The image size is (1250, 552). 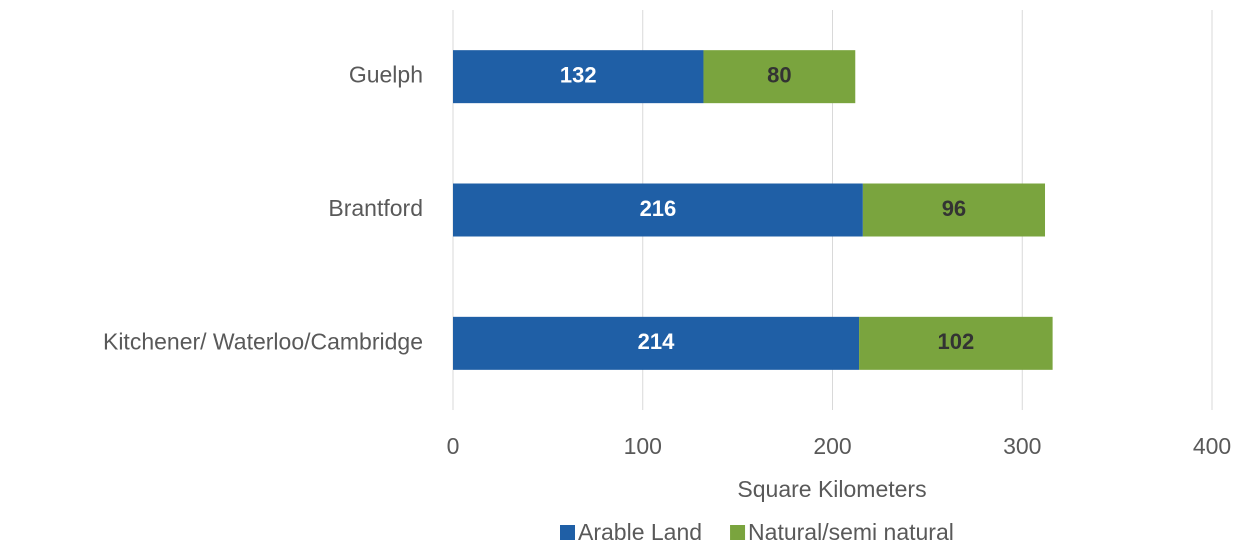 What do you see at coordinates (386, 75) in the screenshot?
I see `y-tick-label: Guelph` at bounding box center [386, 75].